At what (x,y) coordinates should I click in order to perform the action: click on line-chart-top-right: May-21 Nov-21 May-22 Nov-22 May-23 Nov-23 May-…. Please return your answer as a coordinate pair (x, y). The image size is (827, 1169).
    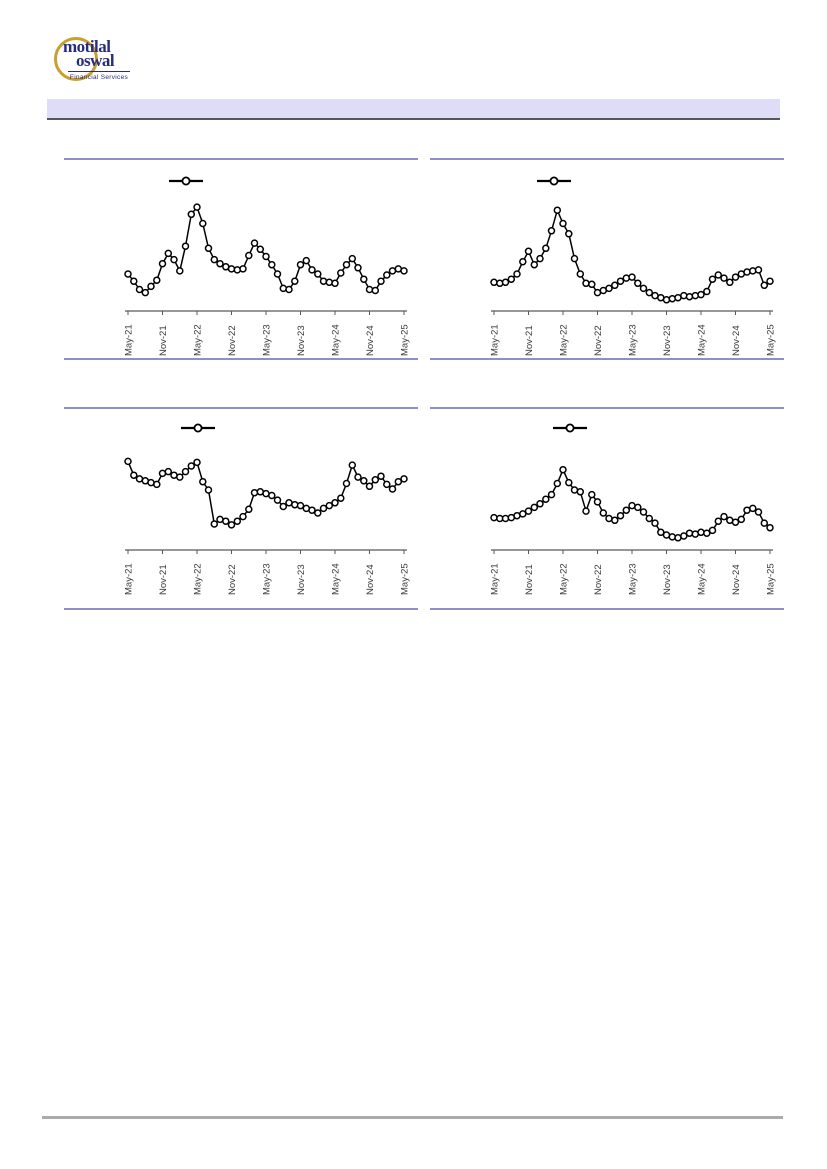
    Looking at the image, I should click on (633, 266).